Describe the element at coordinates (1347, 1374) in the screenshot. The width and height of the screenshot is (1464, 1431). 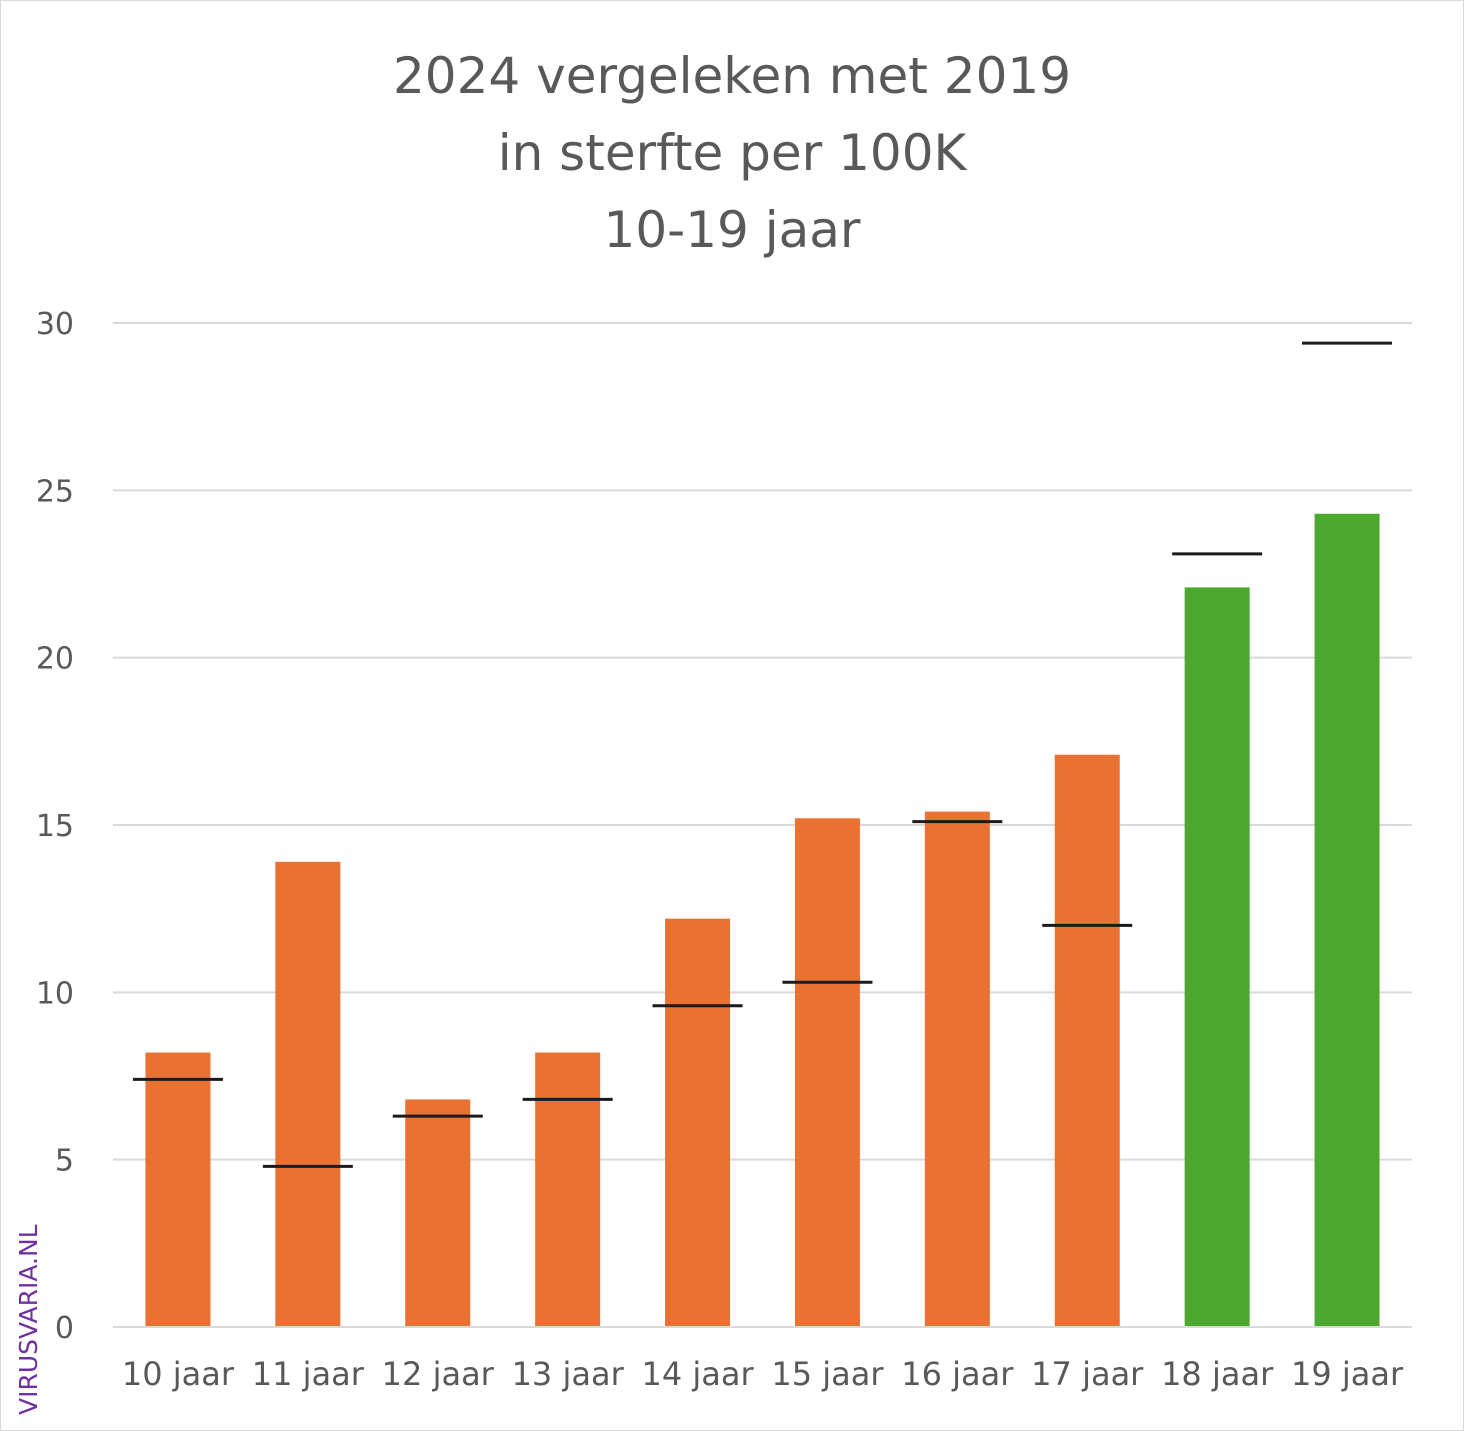
I see `x-tick-label: 19 jaar` at that location.